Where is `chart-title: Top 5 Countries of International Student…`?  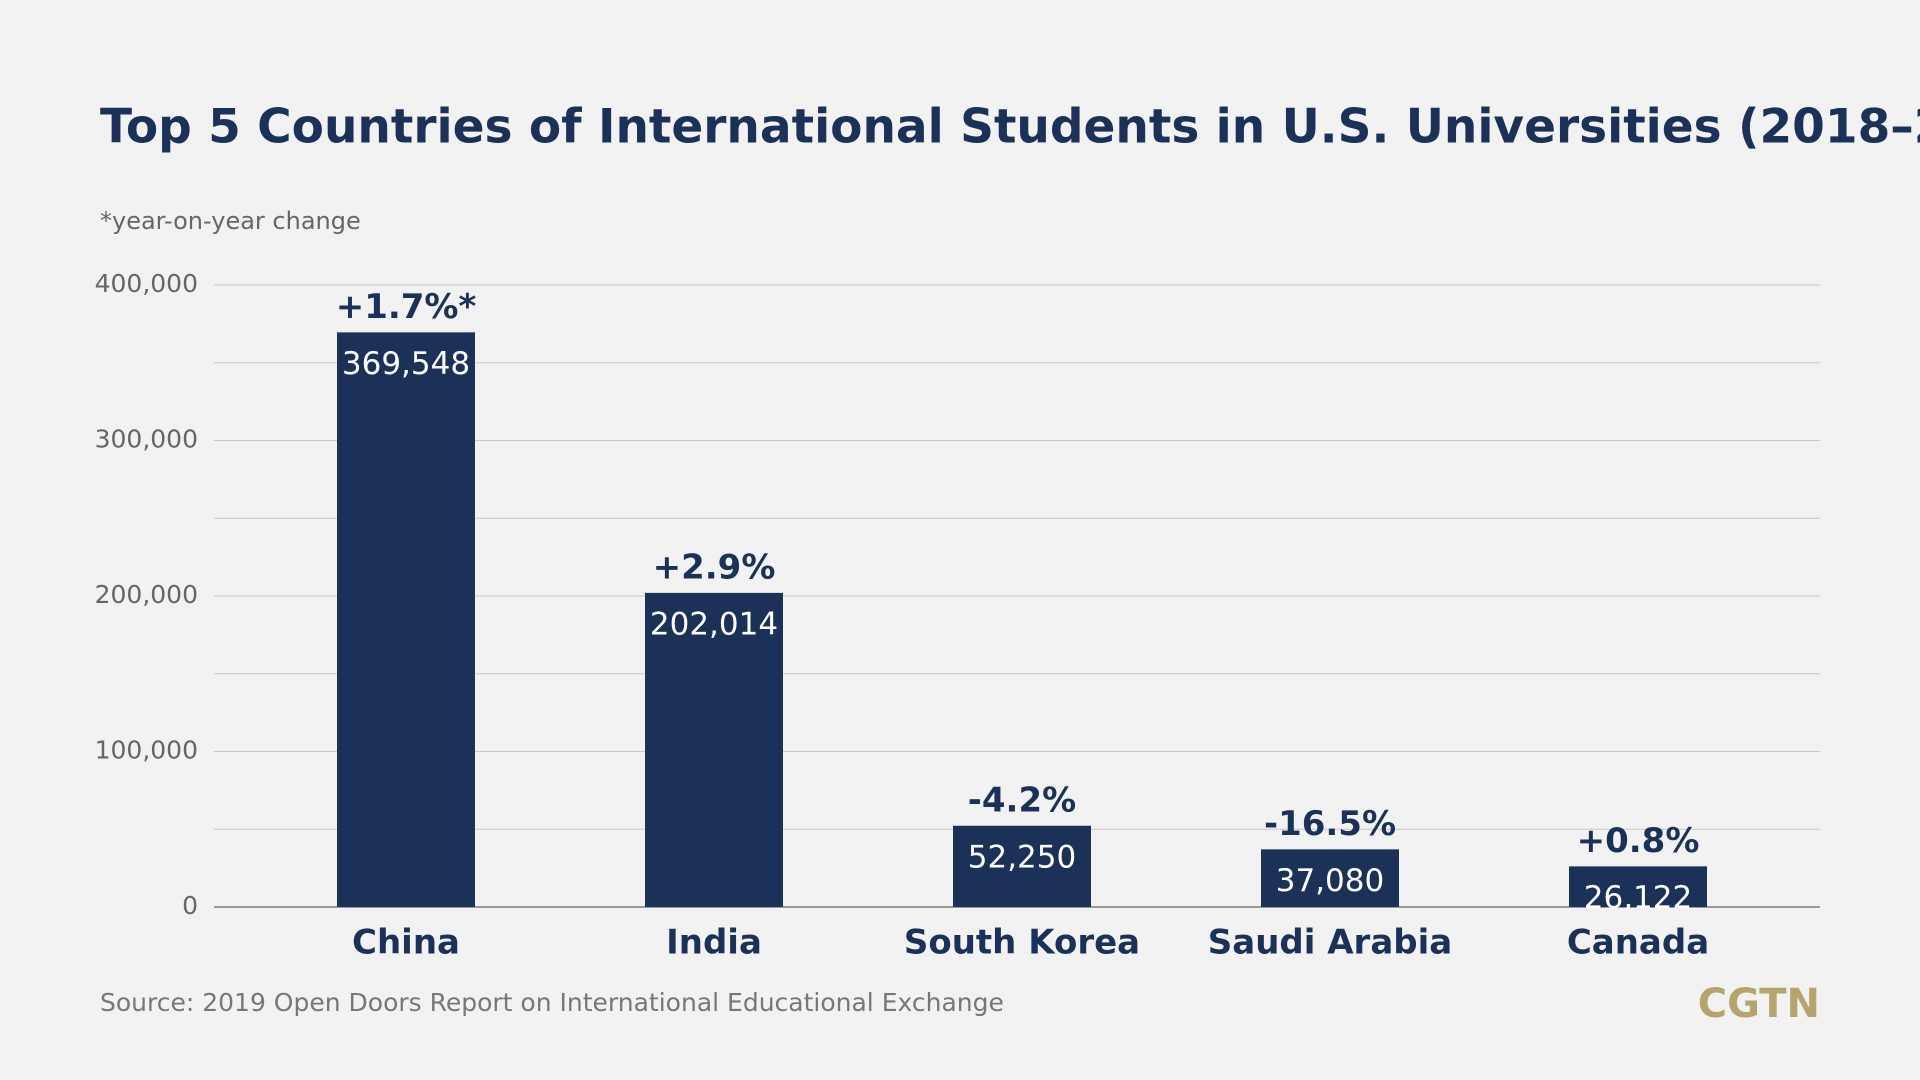 chart-title: Top 5 Countries of International Student… is located at coordinates (1010, 127).